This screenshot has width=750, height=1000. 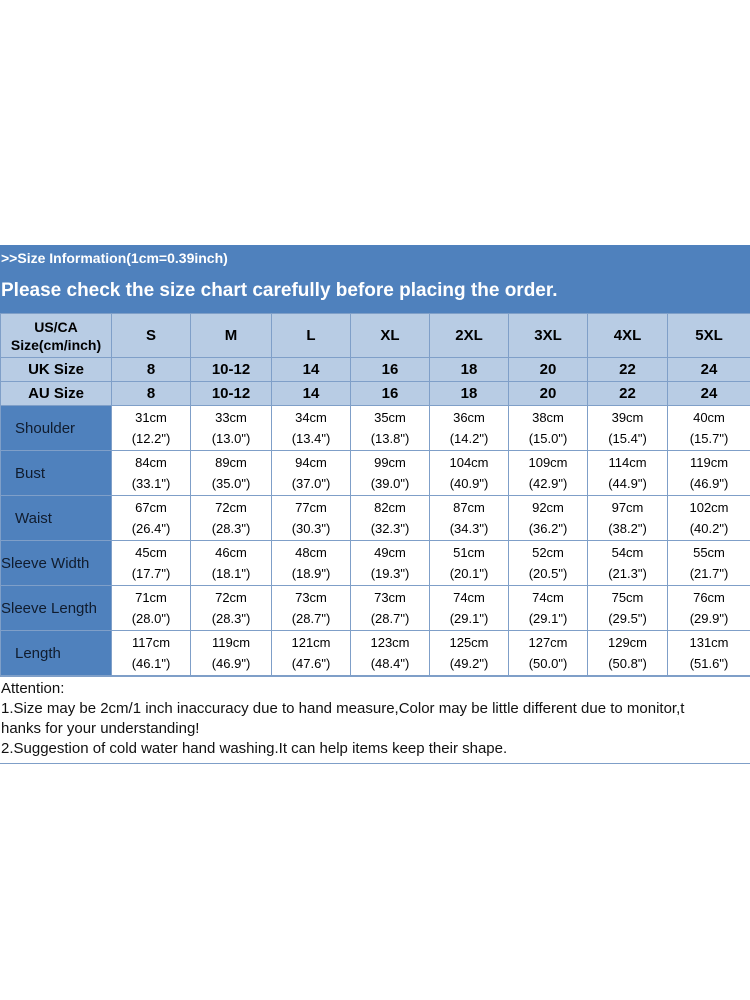 I want to click on measurement-cell: 109cm (42.9"), so click(x=548, y=473).